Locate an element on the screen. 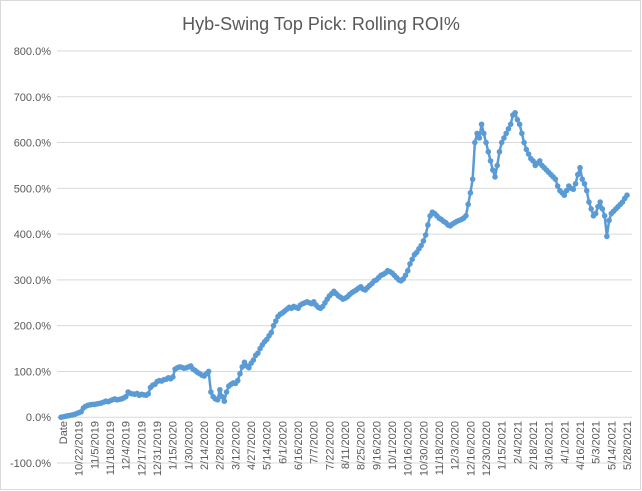  x-tick-label: 4/27/2020 is located at coordinates (252, 445).